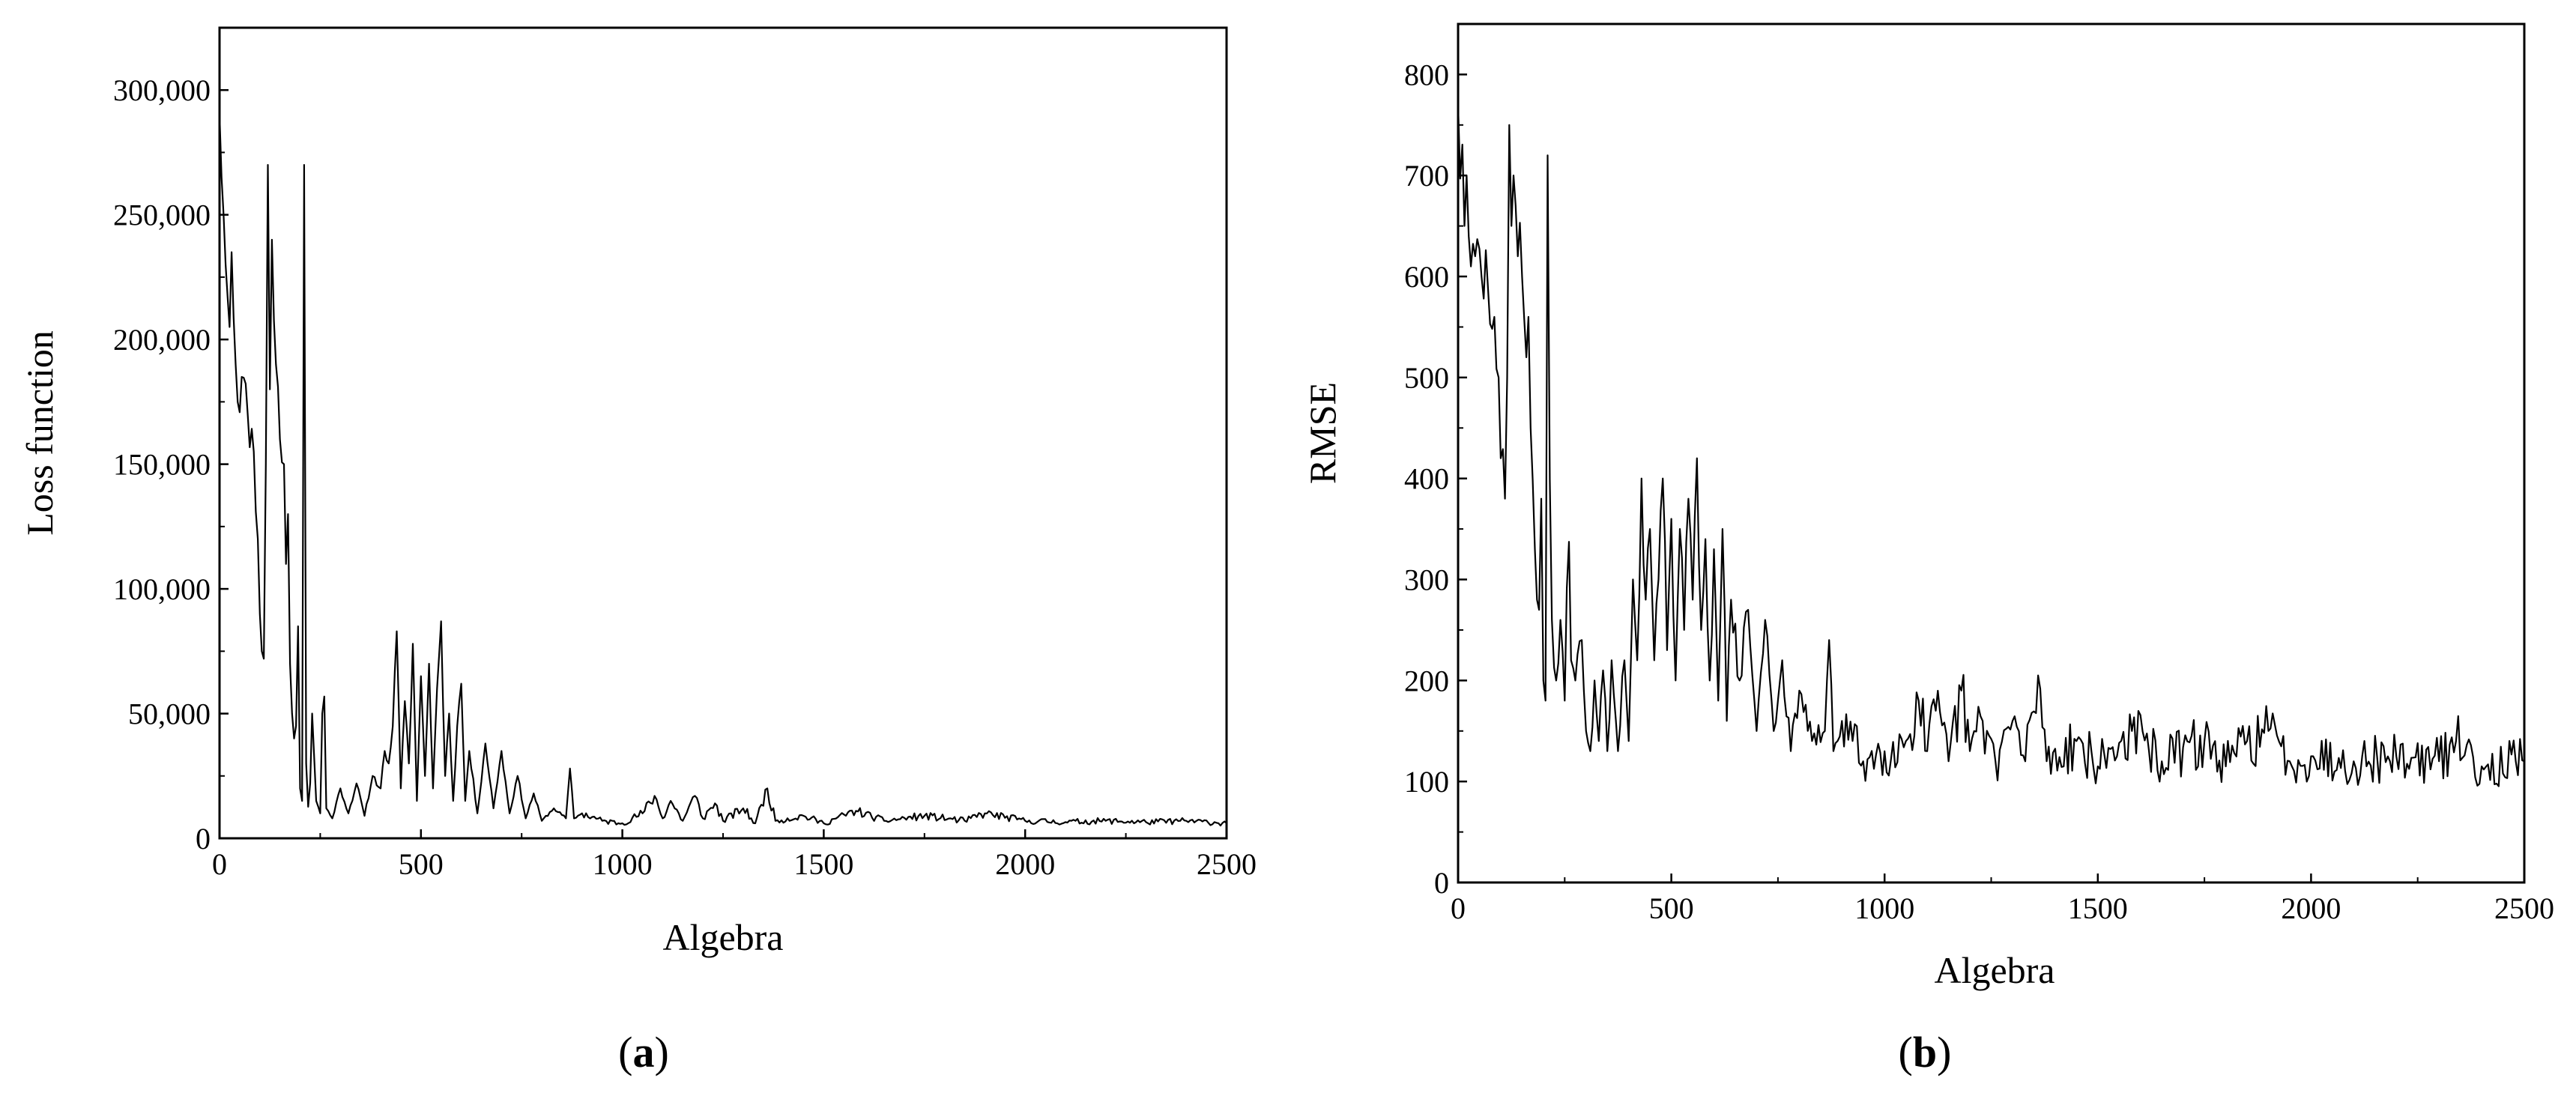 This screenshot has height=1093, width=2576. Describe the element at coordinates (162, 465) in the screenshot. I see `y-tick-label: 150,000` at that location.